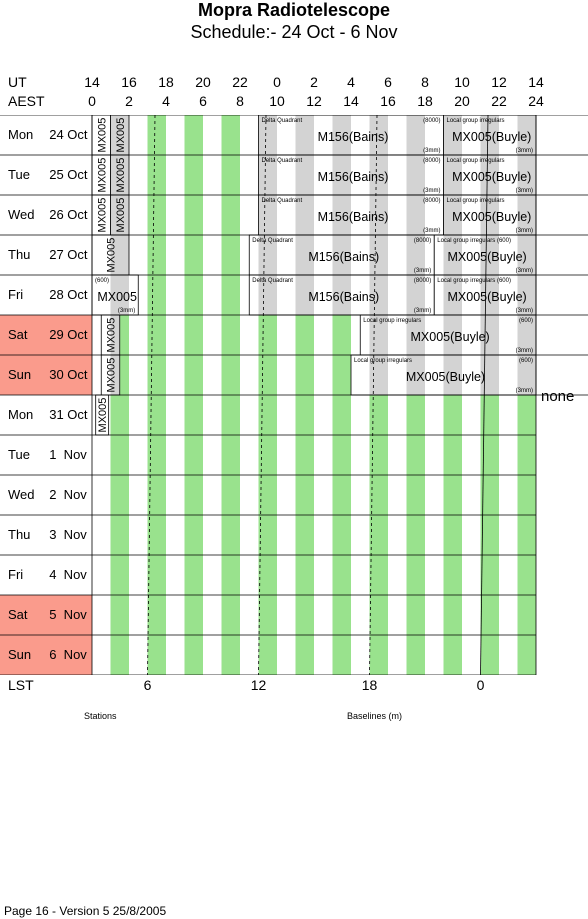 This screenshot has height=919, width=588. I want to click on weekend-cell, so click(46, 655).